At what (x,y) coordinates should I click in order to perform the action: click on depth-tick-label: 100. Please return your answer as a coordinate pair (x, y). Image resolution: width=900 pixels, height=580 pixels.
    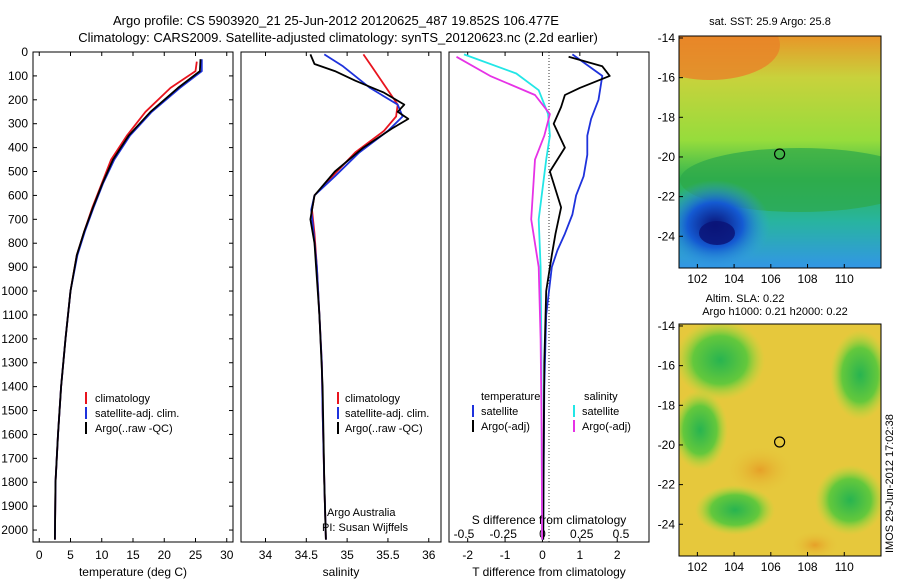
    Looking at the image, I should click on (18, 76).